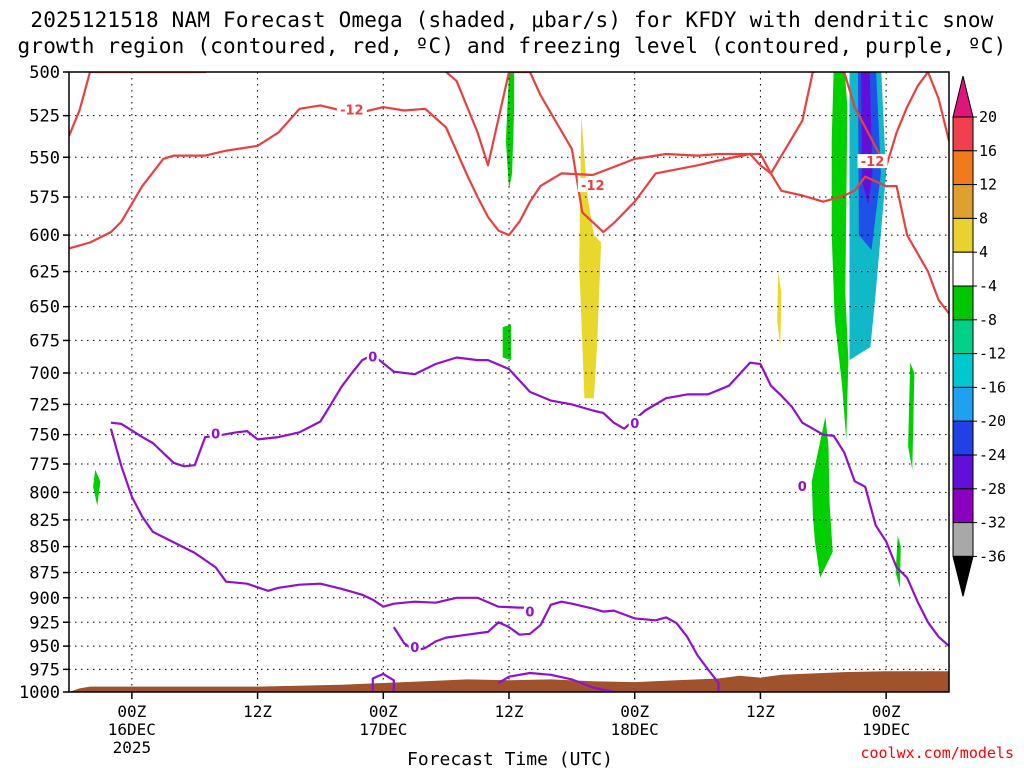 The image size is (1024, 768). I want to click on colorbar-label: -36, so click(992, 556).